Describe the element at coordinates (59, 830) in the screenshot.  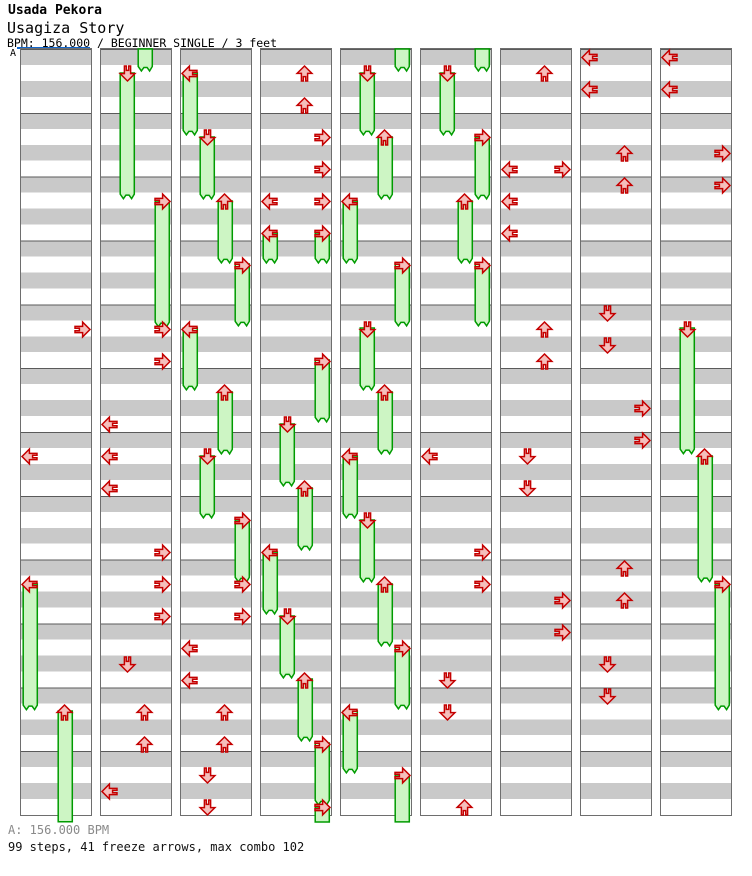
I see `footer-bpm-label: A: 156.000 BPM` at that location.